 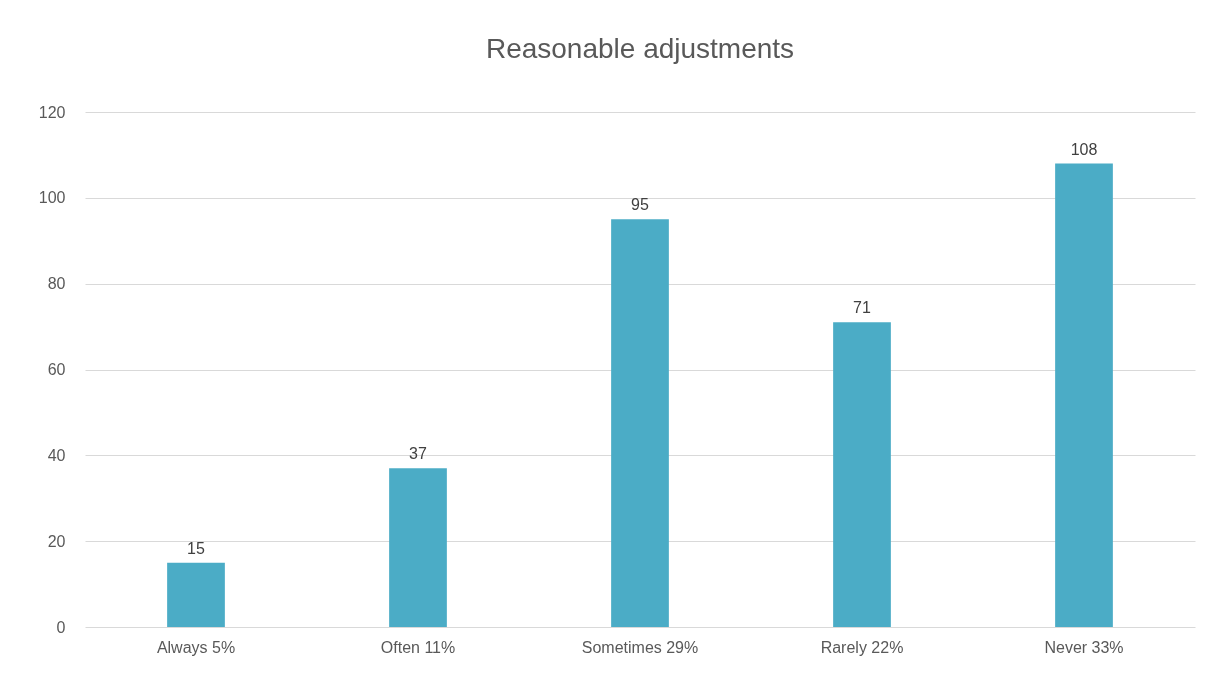 I want to click on x-tick-label: Rarely 22%, so click(x=862, y=647).